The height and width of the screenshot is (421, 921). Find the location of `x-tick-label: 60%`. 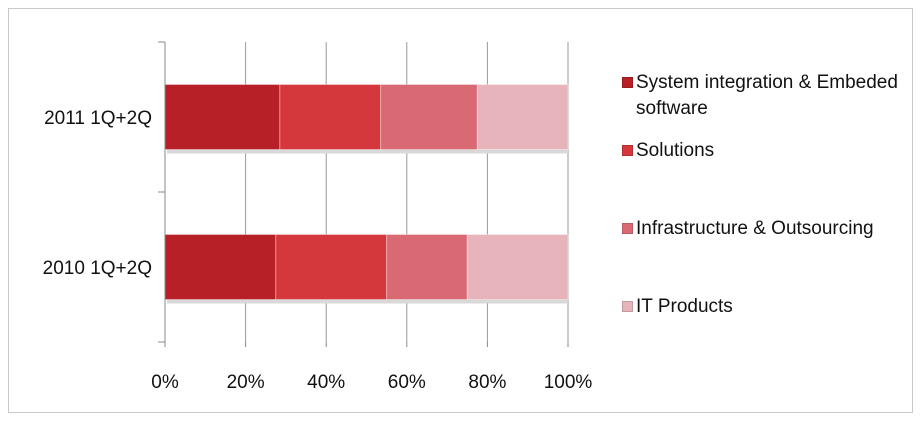

x-tick-label: 60% is located at coordinates (407, 382).